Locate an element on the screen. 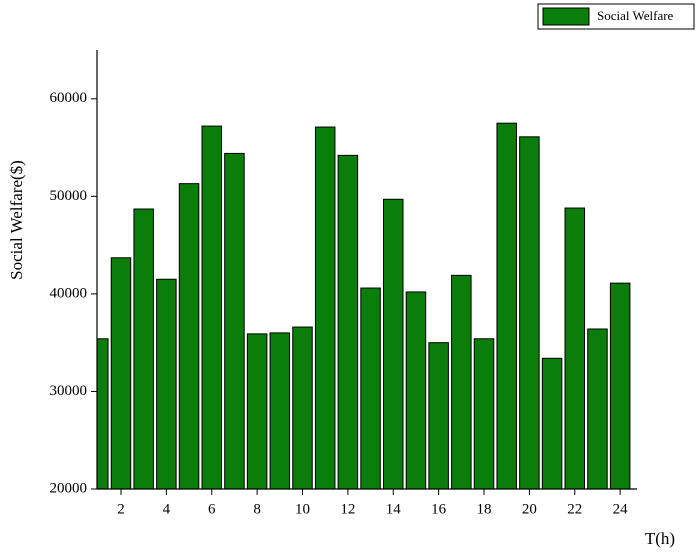  y-axis-label: Social Welfare($) is located at coordinates (16, 220).